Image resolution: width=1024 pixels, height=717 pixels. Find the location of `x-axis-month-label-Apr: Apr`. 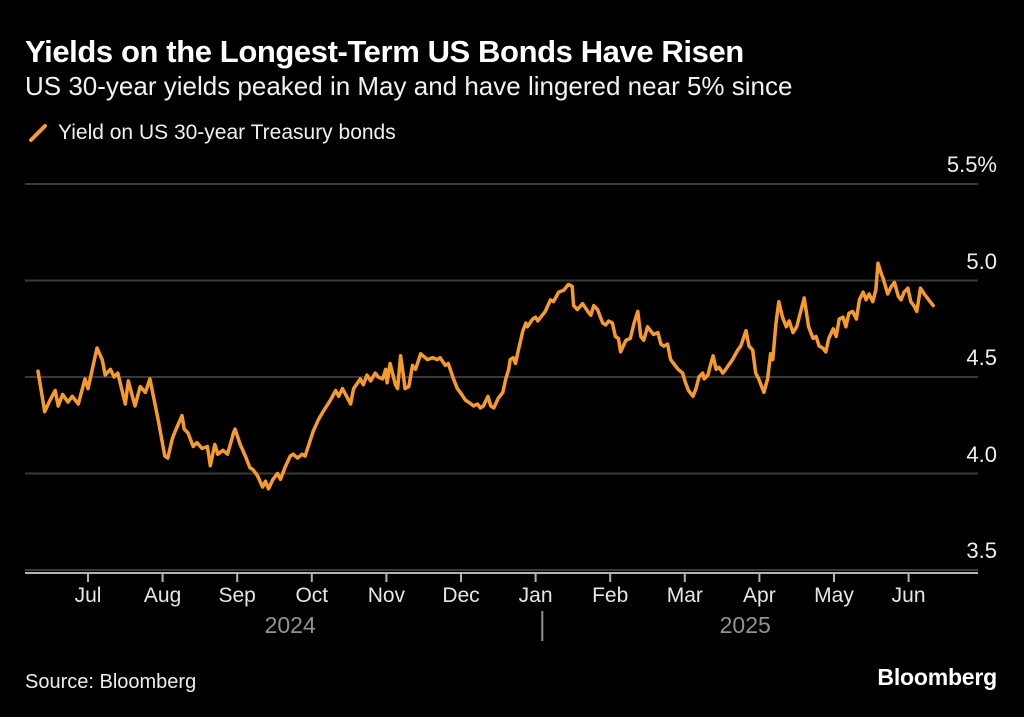

x-axis-month-label-Apr: Apr is located at coordinates (759, 595).